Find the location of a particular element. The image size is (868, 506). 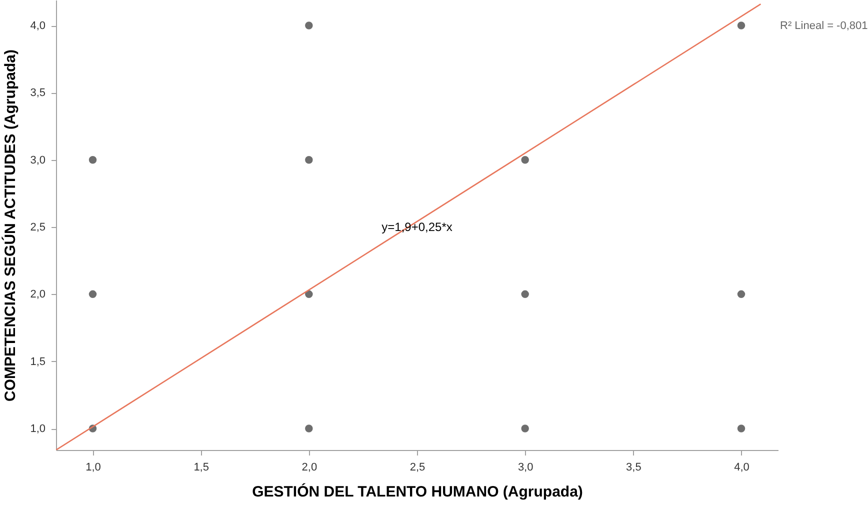

x-tick-label: 3,0 is located at coordinates (526, 468).